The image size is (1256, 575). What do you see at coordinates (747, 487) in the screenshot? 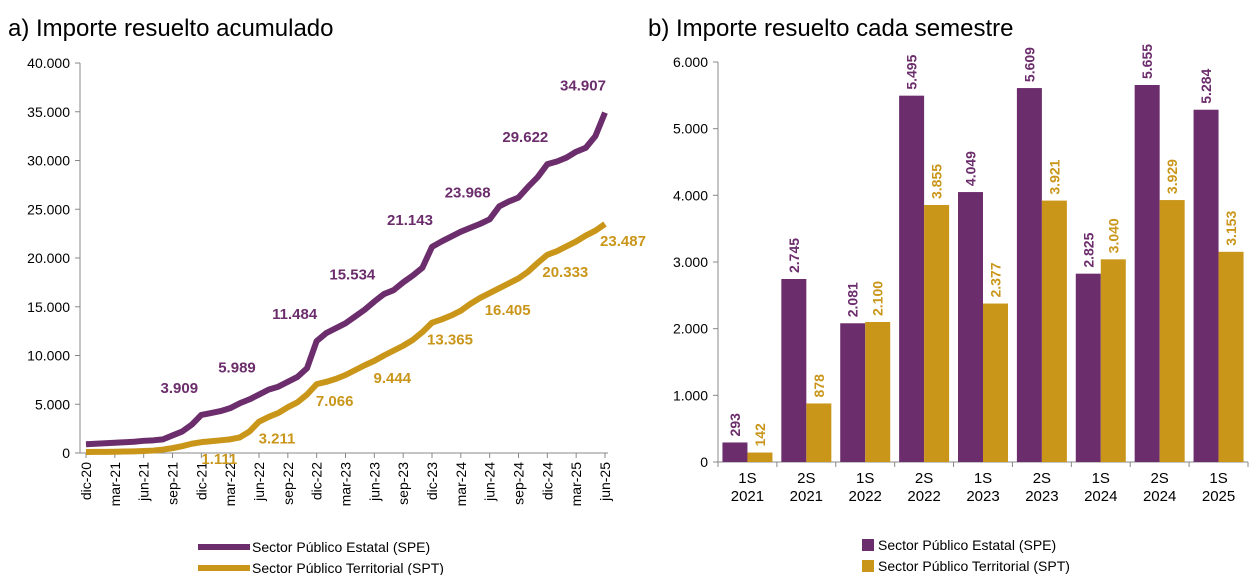
I see `x-tick-label: 1S 2021` at bounding box center [747, 487].